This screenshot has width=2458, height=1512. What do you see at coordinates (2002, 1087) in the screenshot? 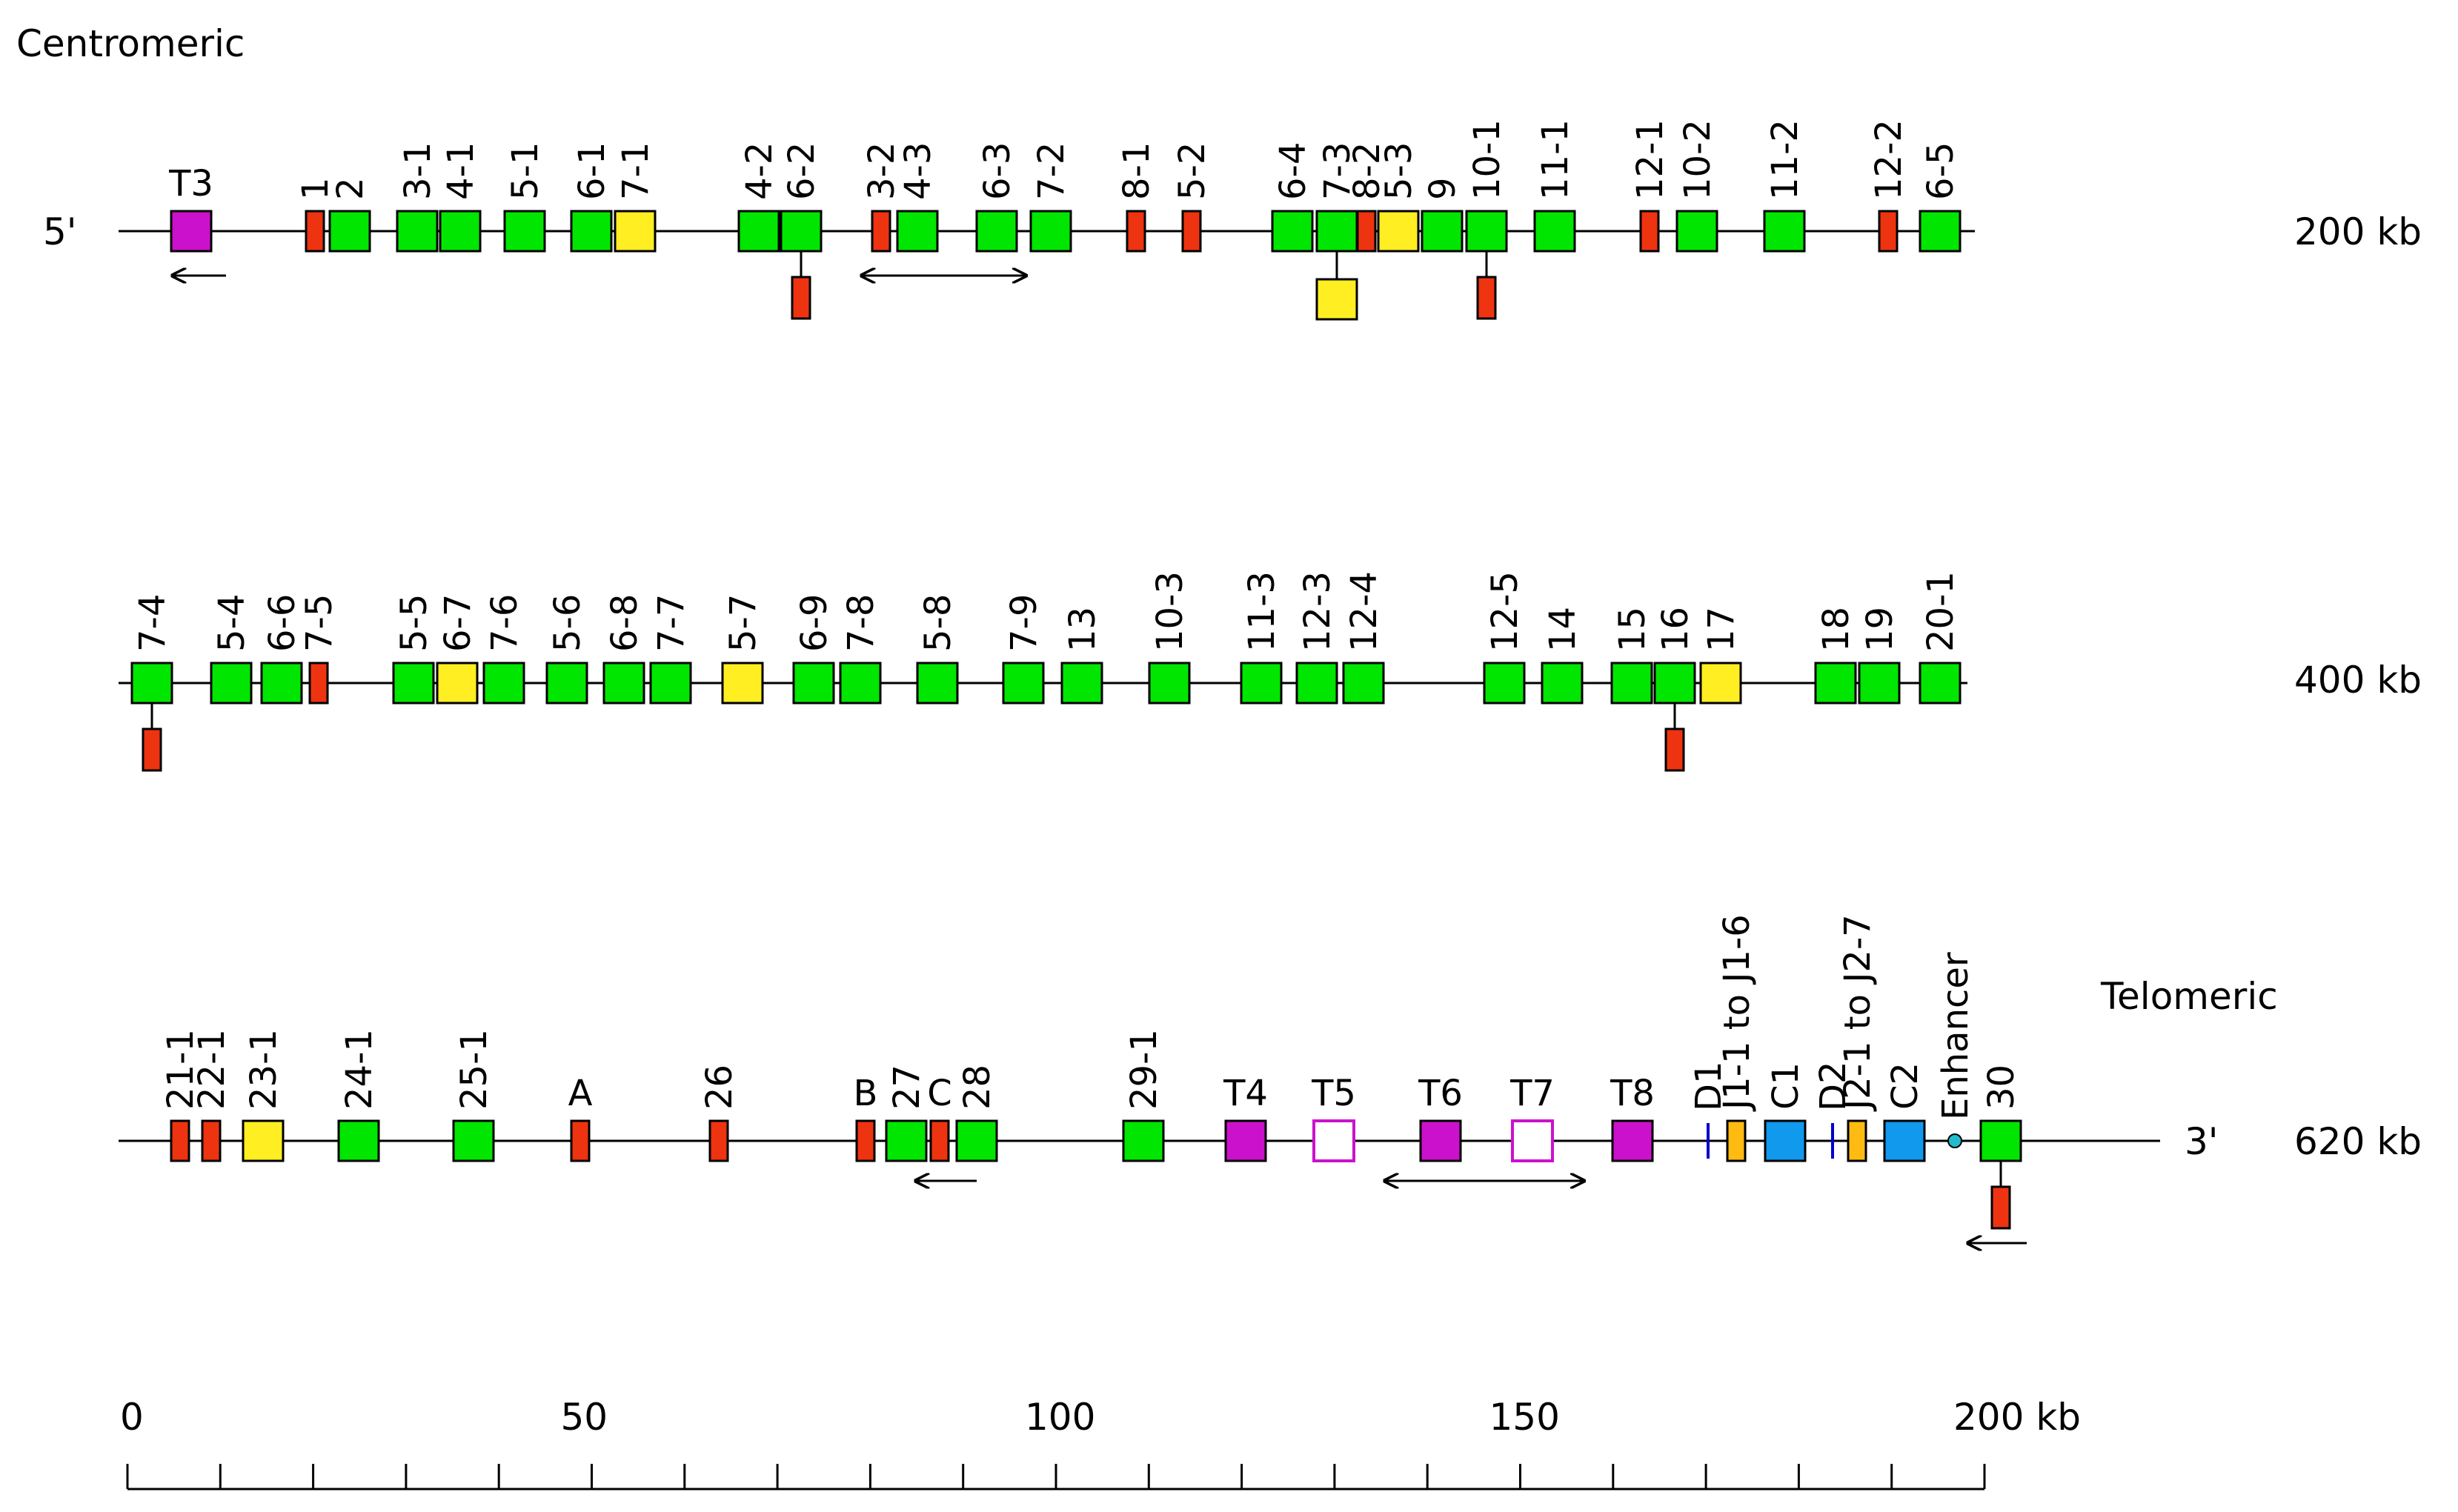
I see `row3-30-label: 30` at bounding box center [2002, 1087].